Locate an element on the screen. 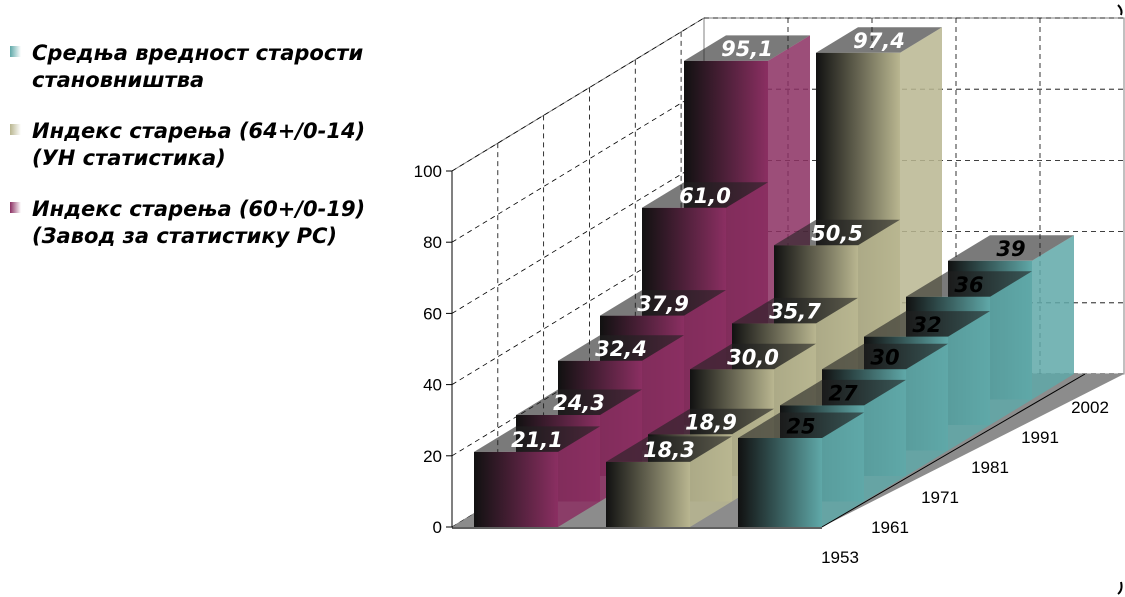 This screenshot has height=597, width=1125. data-label-1-5: 97,4 is located at coordinates (879, 41).